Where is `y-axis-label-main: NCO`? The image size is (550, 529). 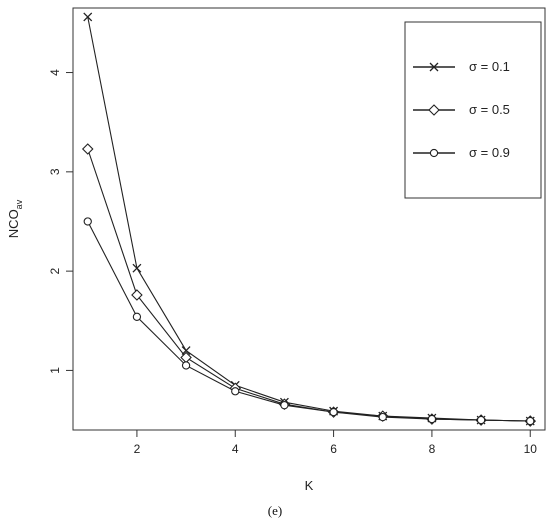 y-axis-label-main: NCO is located at coordinates (13, 223).